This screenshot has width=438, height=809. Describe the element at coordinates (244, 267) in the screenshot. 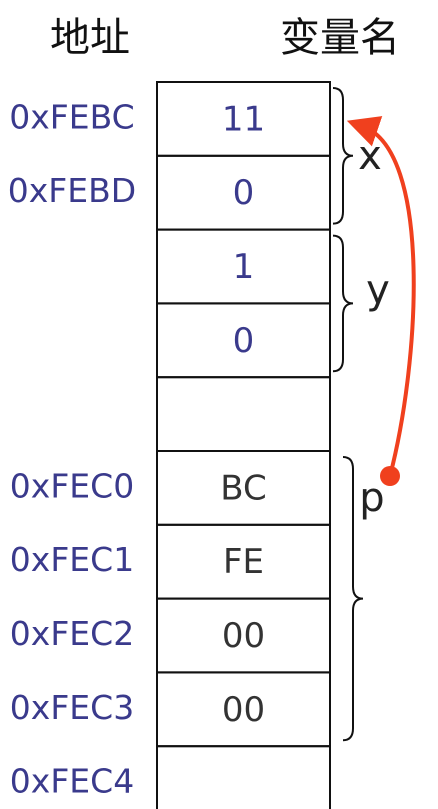

I see `cell-value: 1` at that location.